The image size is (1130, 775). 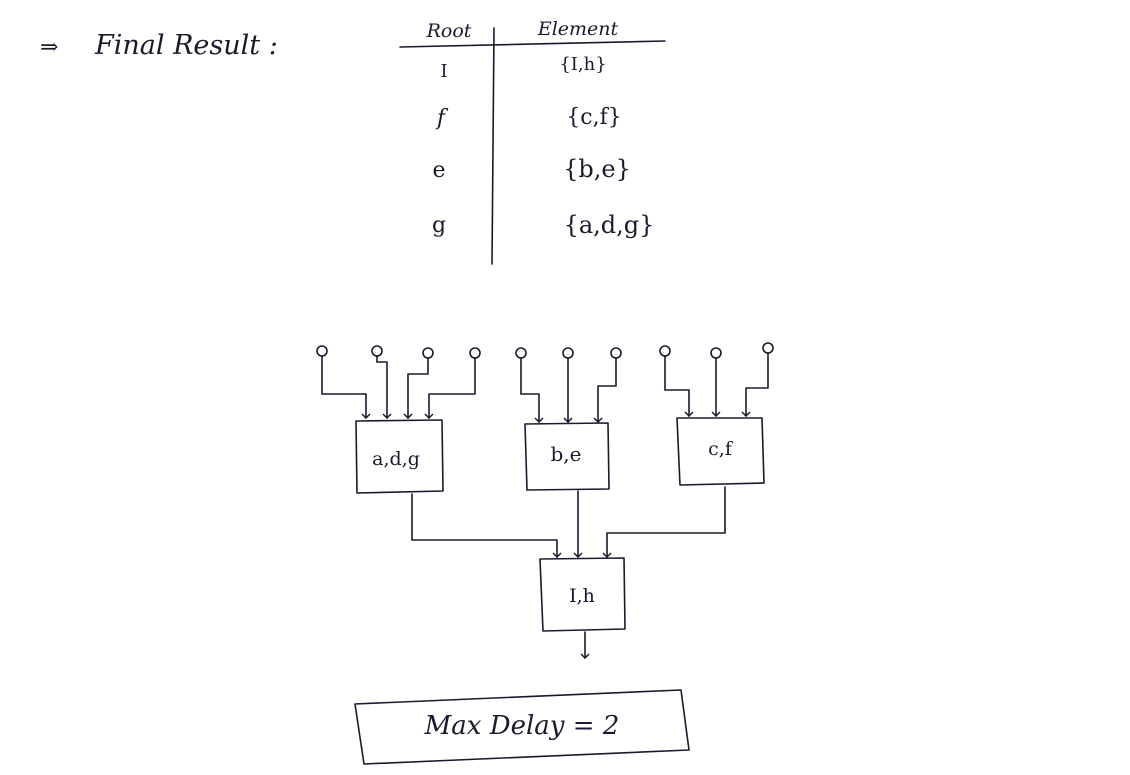 I want to click on block-ih: I,h, so click(x=582, y=608).